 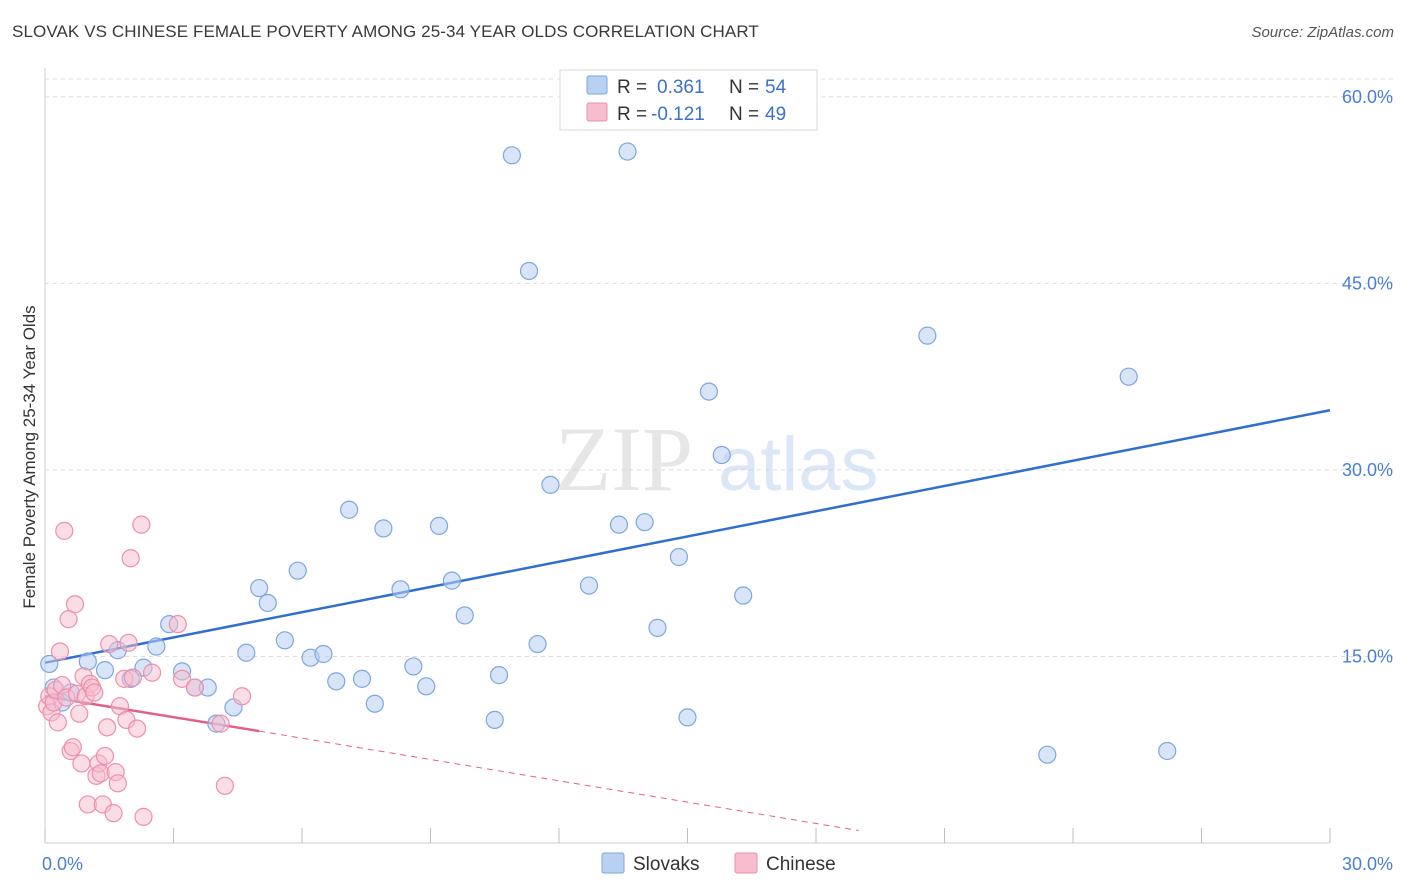 I want to click on legend-n-label-chinese: N =, so click(x=744, y=114).